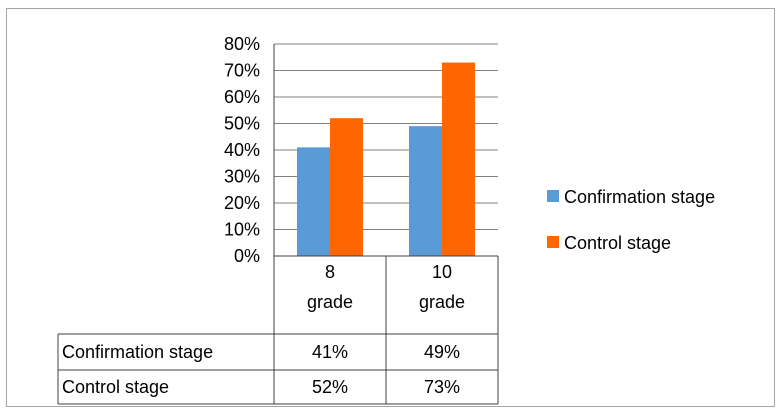  Describe the element at coordinates (242, 124) in the screenshot. I see `y-tick-label: 50%` at that location.